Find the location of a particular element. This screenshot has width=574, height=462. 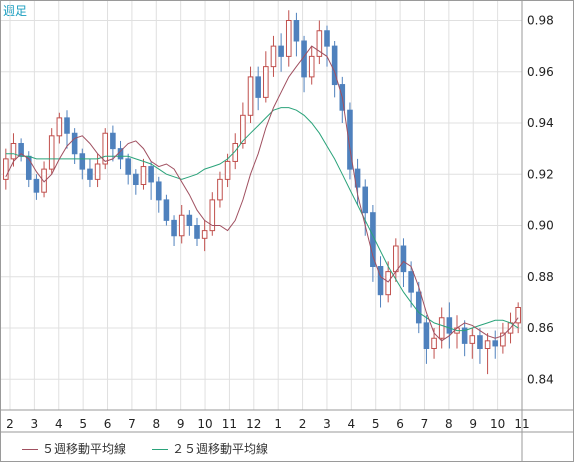

x-tick-label: 9 is located at coordinates (181, 424).